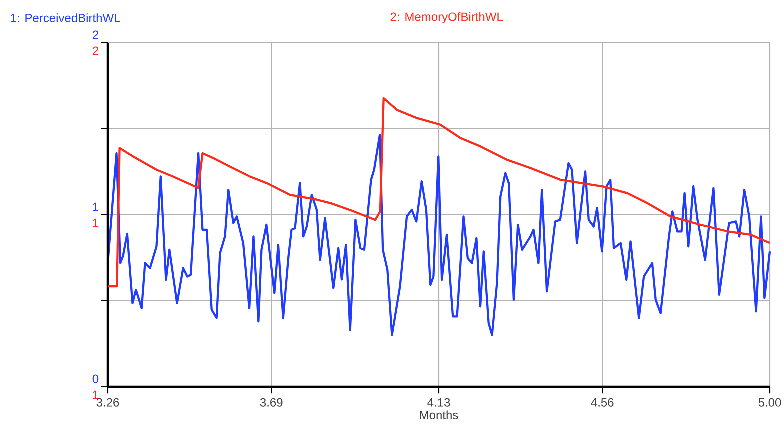 The height and width of the screenshot is (432, 784). What do you see at coordinates (271, 402) in the screenshot?
I see `x-tick-label: 3.69` at bounding box center [271, 402].